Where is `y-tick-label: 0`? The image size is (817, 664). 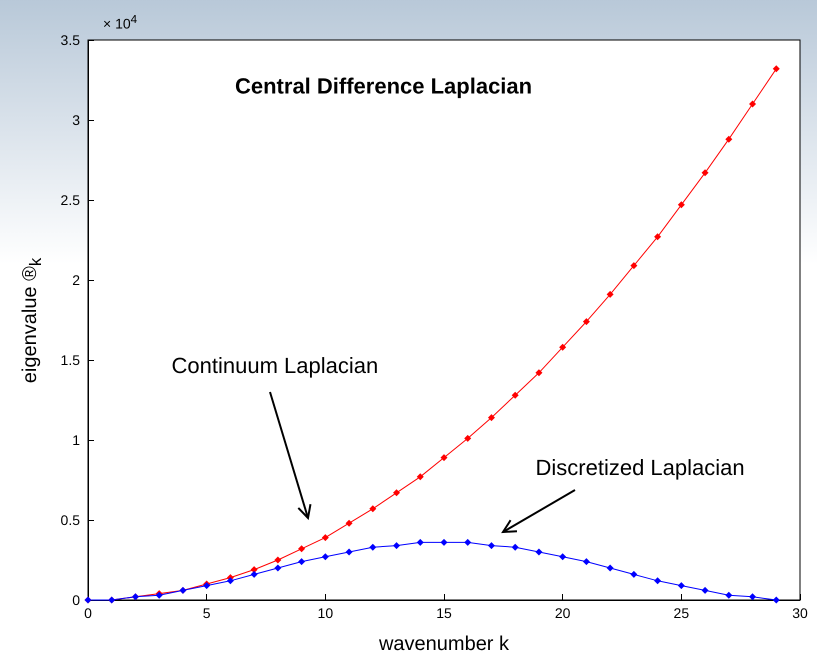
y-tick-label: 0 is located at coordinates (76, 600).